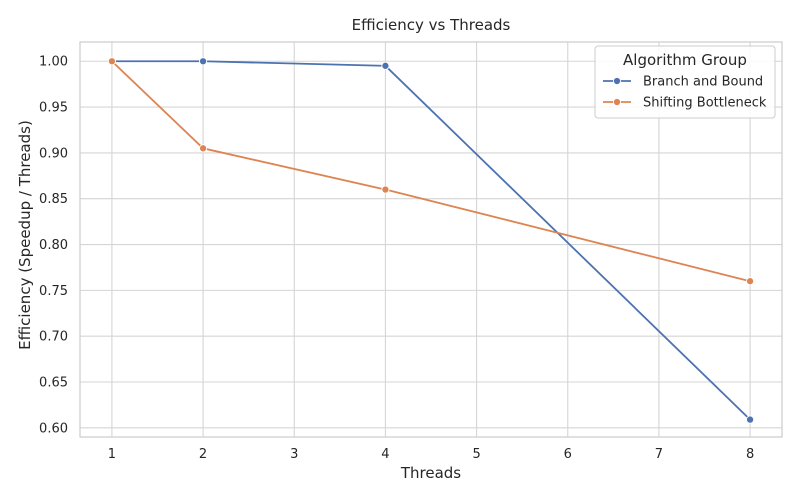 The width and height of the screenshot is (800, 500). What do you see at coordinates (53, 153) in the screenshot?
I see `y-tick-label: 0.90` at bounding box center [53, 153].